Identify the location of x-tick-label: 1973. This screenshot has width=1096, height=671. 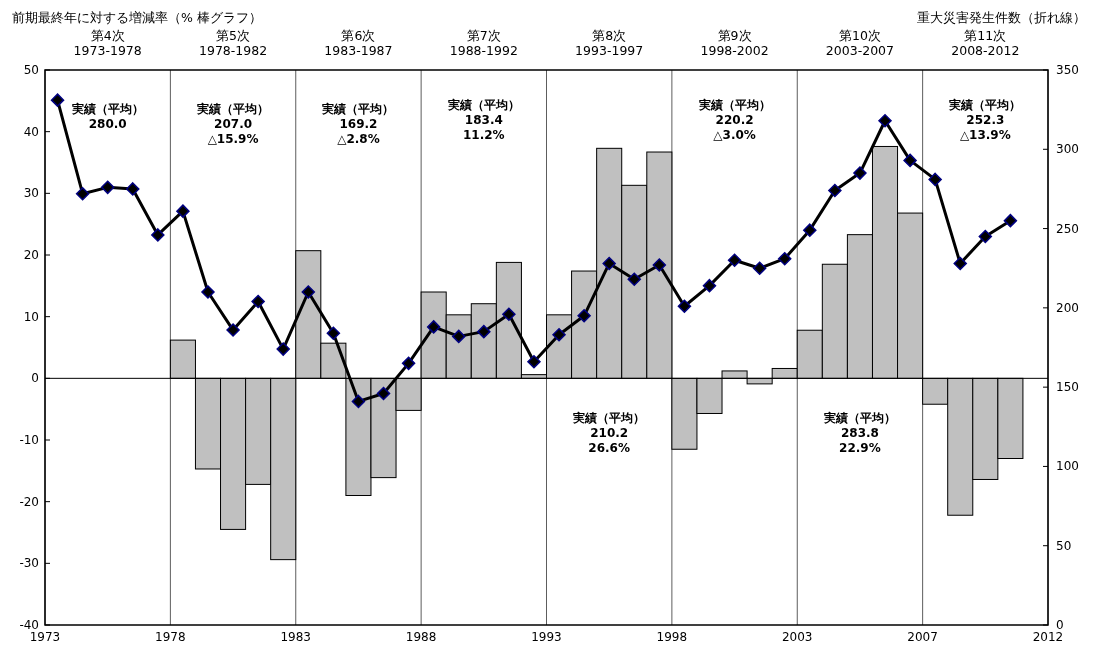
(45, 637).